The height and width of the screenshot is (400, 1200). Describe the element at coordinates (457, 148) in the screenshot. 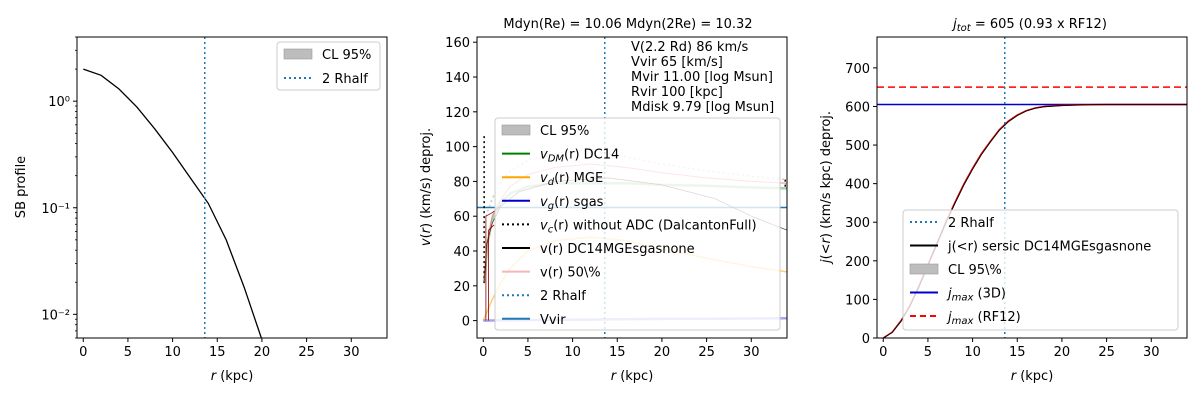

I see `velocity-ytick-label: 100` at that location.